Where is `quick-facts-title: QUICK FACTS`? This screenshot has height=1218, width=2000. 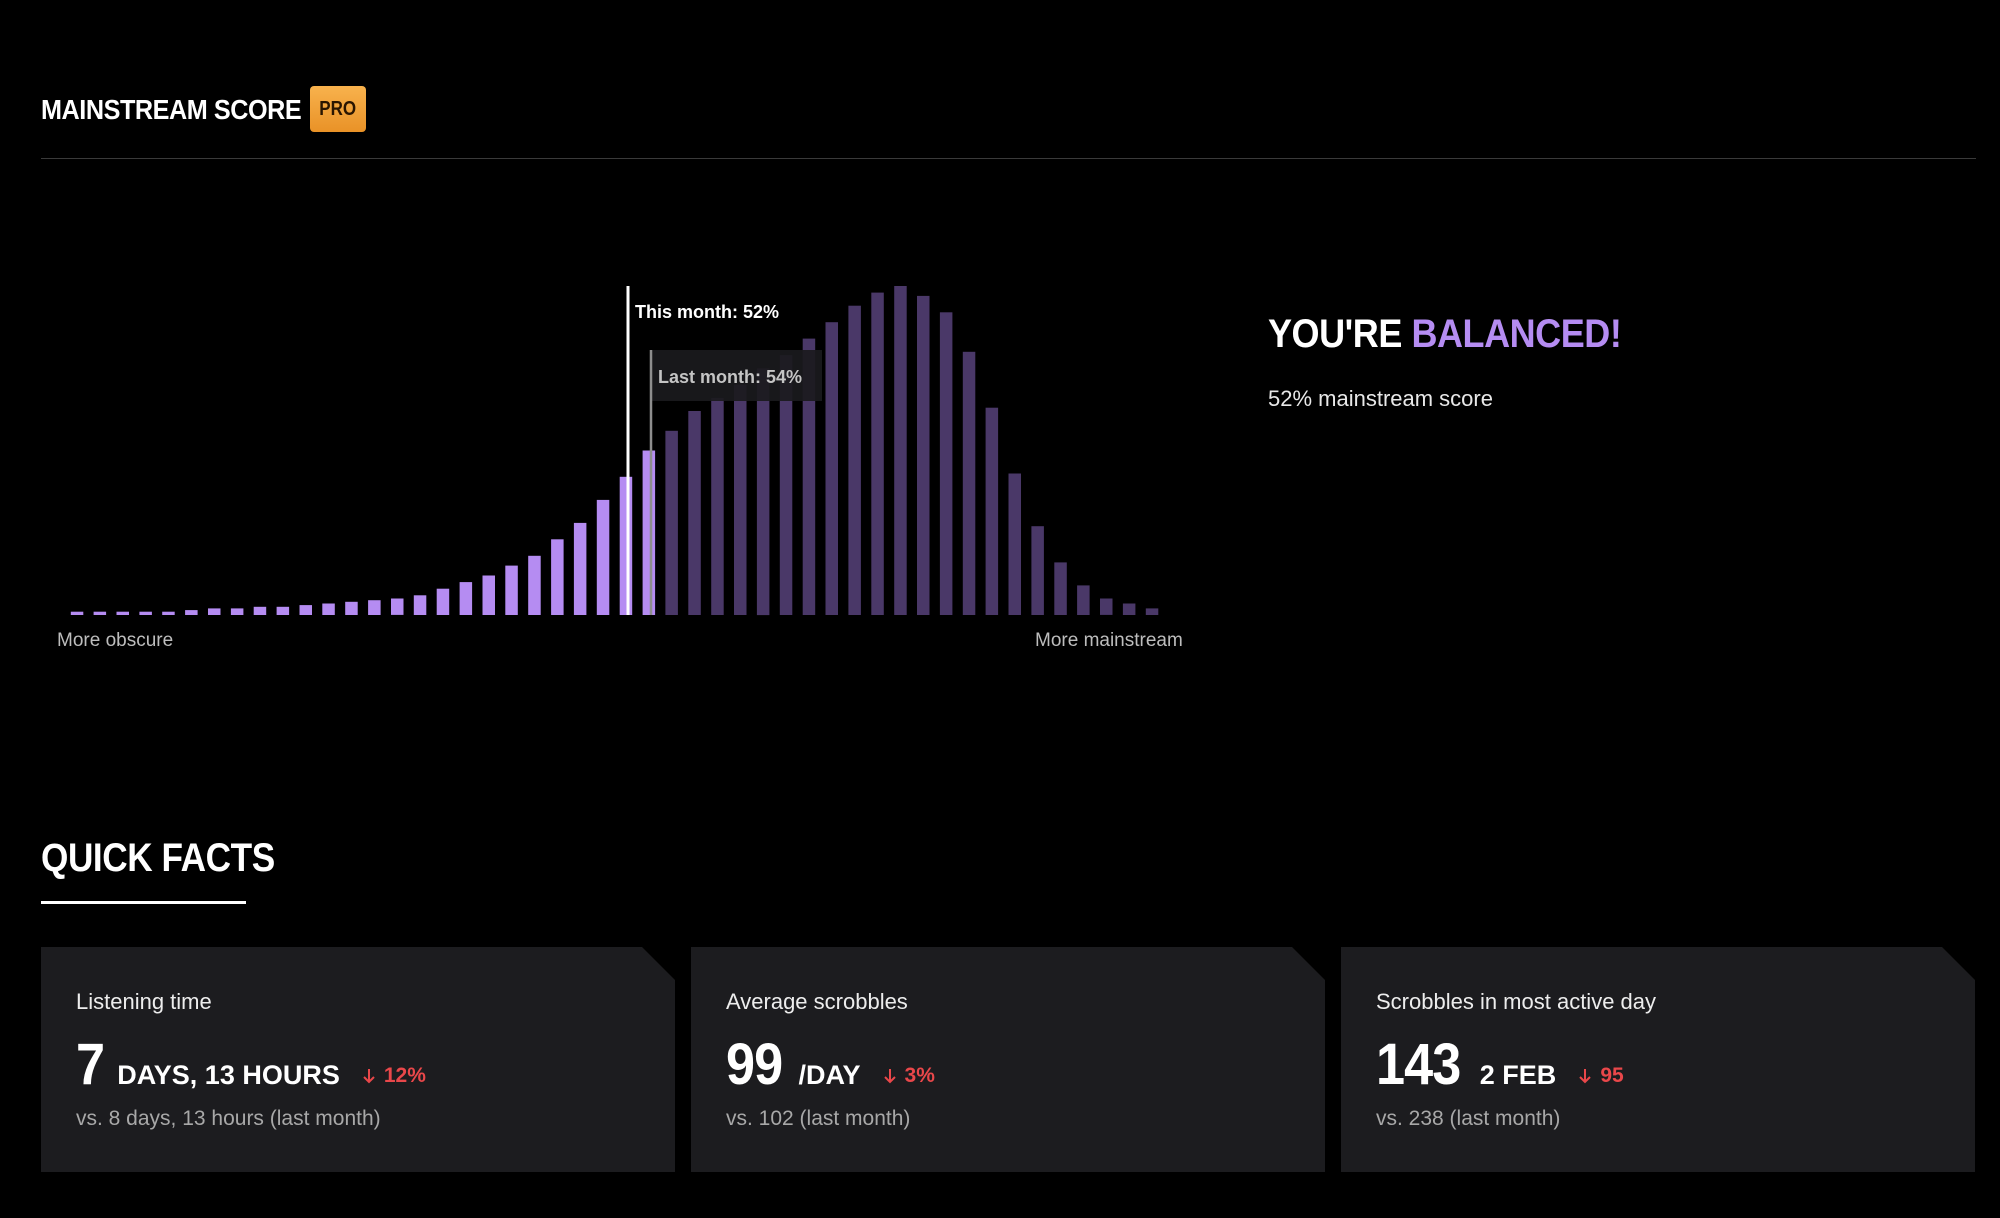
quick-facts-title: QUICK FACTS is located at coordinates (158, 858).